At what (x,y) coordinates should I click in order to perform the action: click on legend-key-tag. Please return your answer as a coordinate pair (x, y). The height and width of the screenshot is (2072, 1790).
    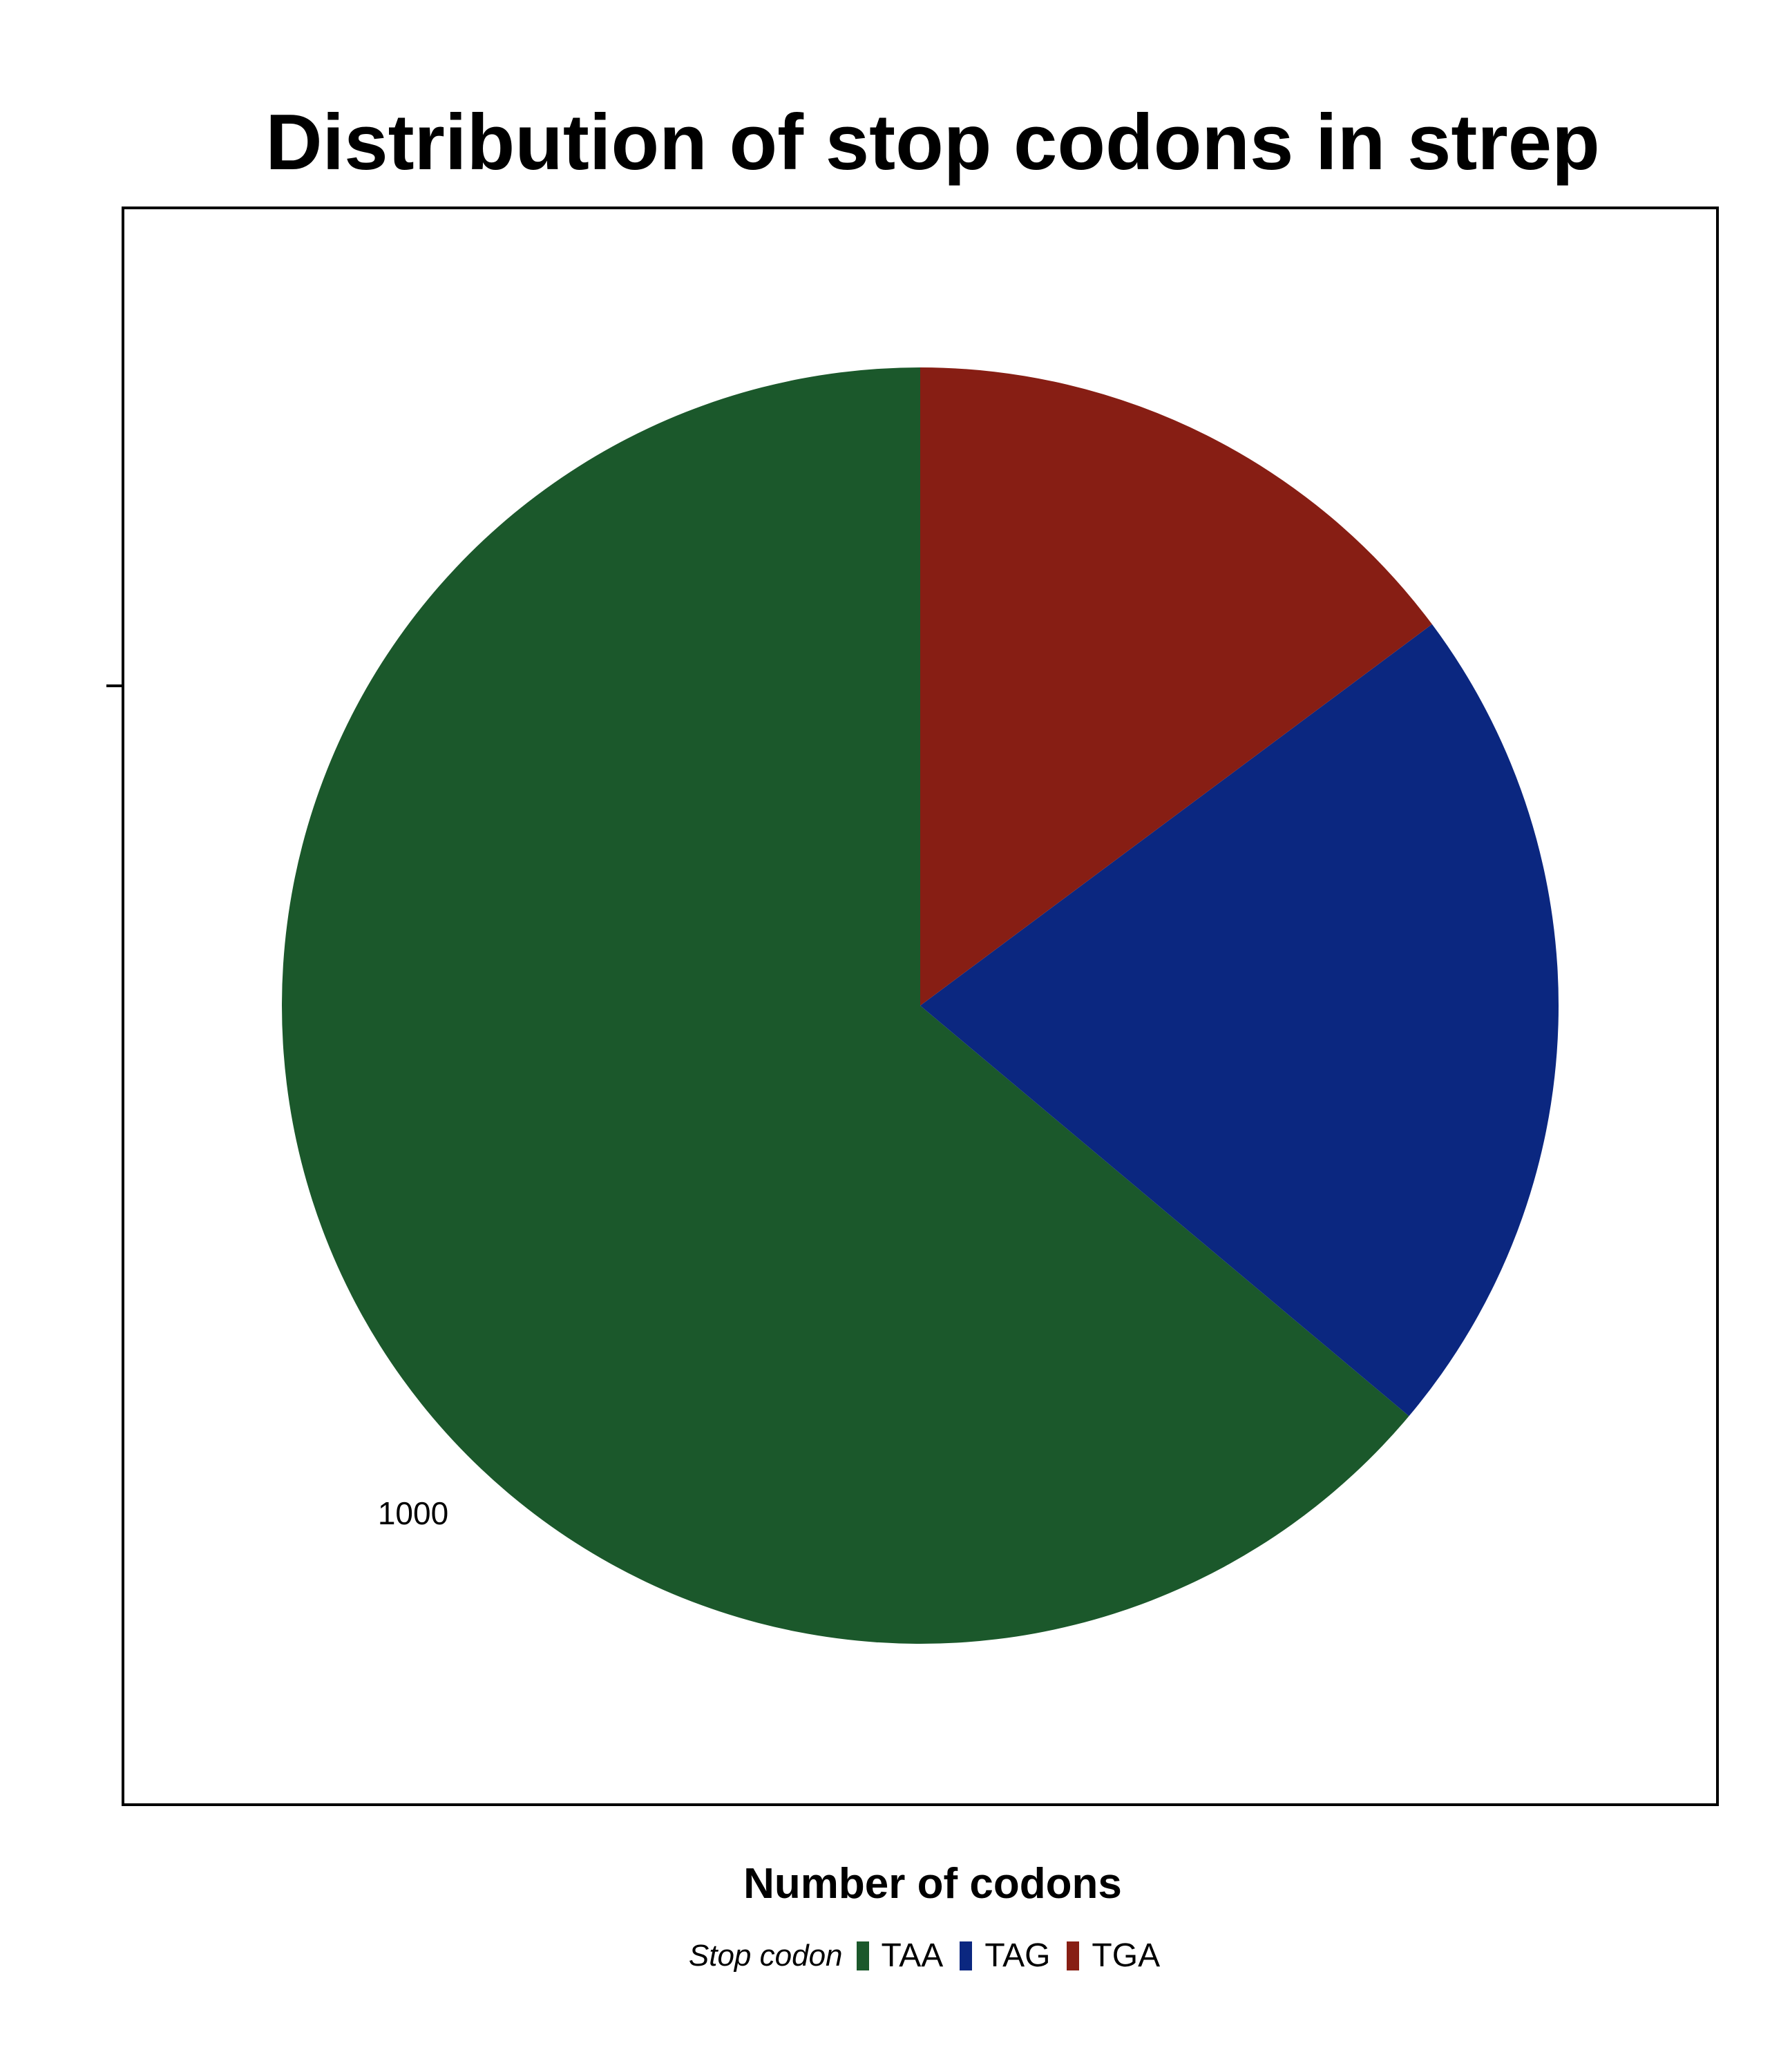
    Looking at the image, I should click on (967, 1955).